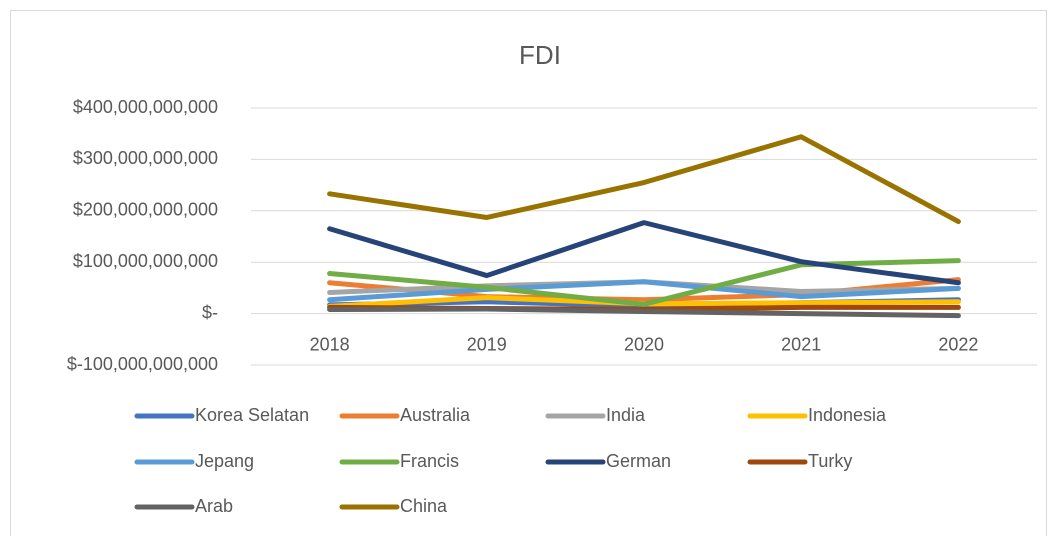  What do you see at coordinates (958, 344) in the screenshot?
I see `x-tick-label: 2022` at bounding box center [958, 344].